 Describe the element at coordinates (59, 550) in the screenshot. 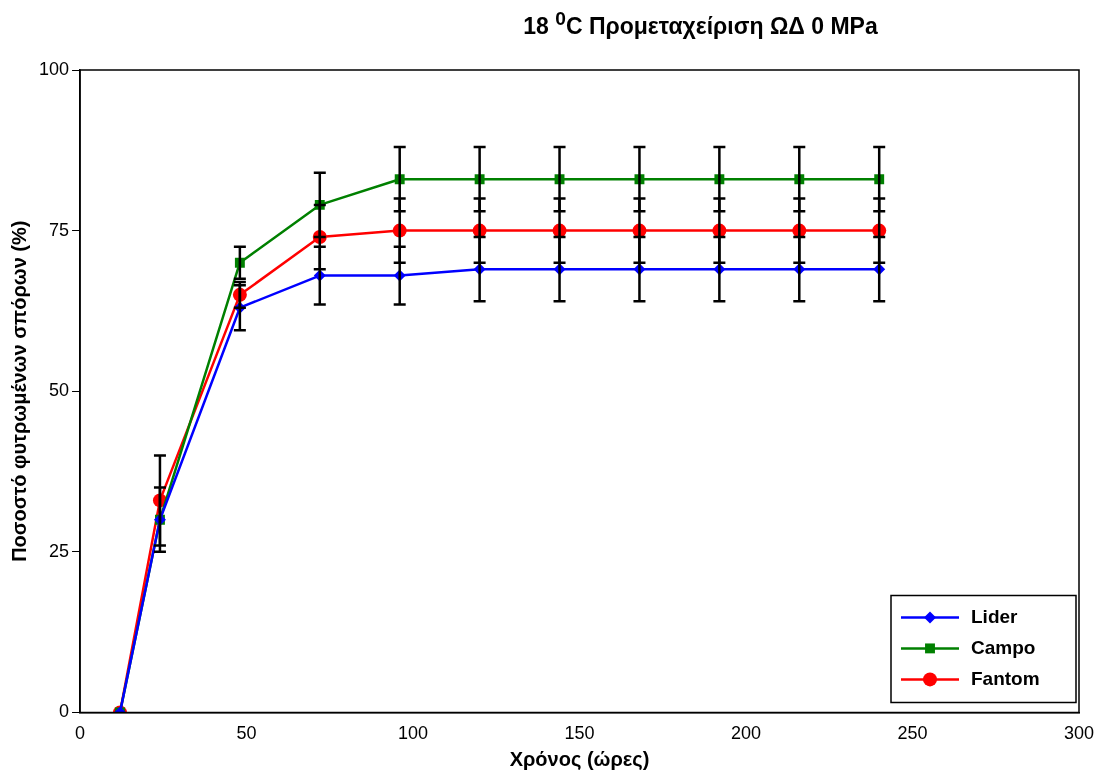

I see `y-tick-label: 25` at that location.